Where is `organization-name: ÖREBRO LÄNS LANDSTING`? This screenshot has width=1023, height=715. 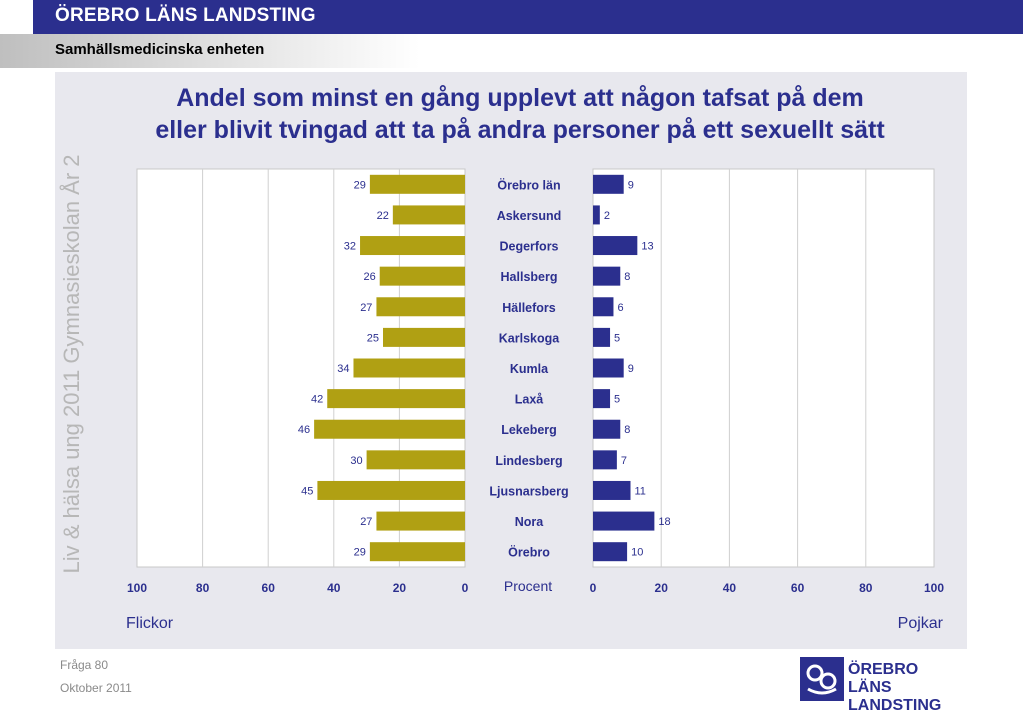 organization-name: ÖREBRO LÄNS LANDSTING is located at coordinates (185, 15).